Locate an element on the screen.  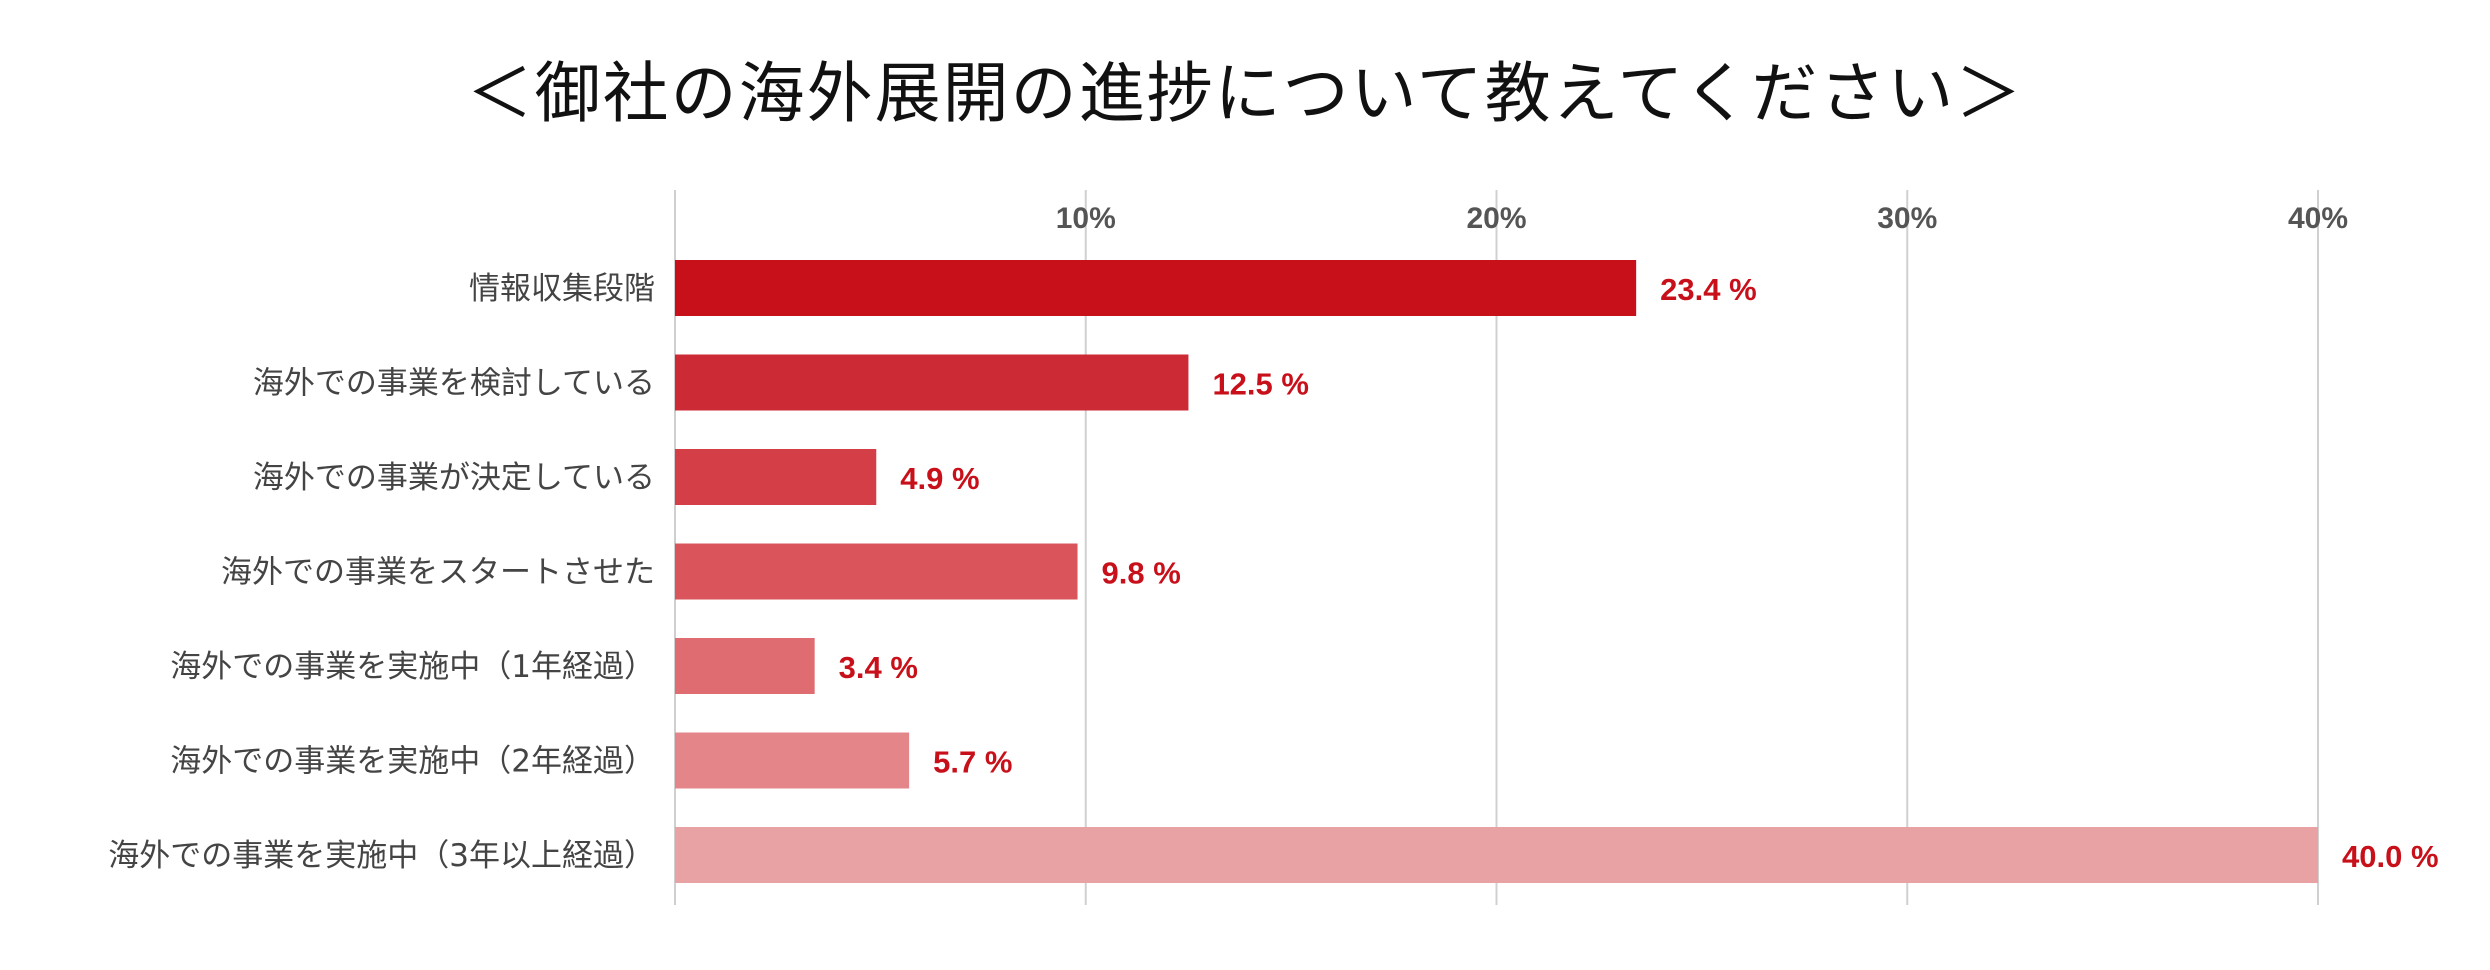
category-label: 海外での事業を検討している is located at coordinates (454, 384).